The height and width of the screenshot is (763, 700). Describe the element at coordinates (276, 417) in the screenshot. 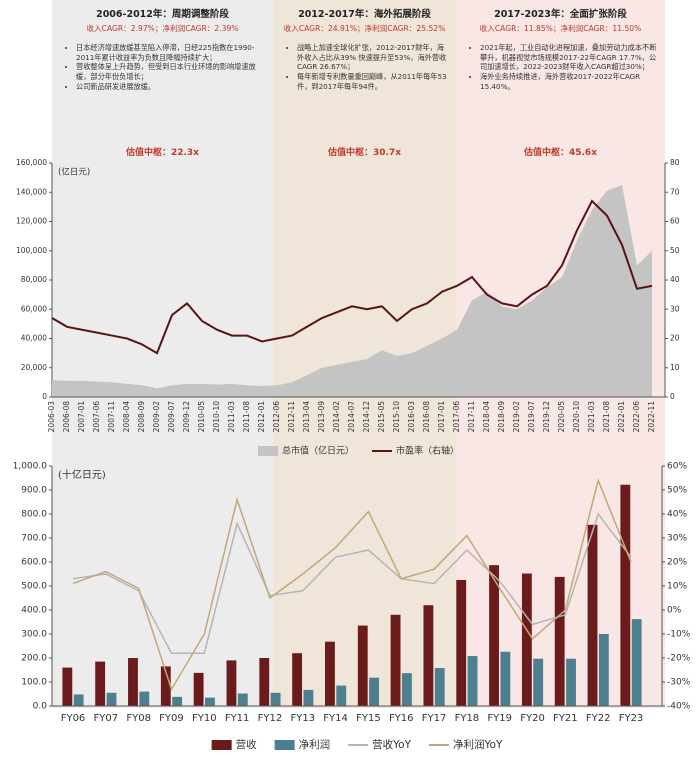

I see `x-tick-label: 2012-06` at that location.